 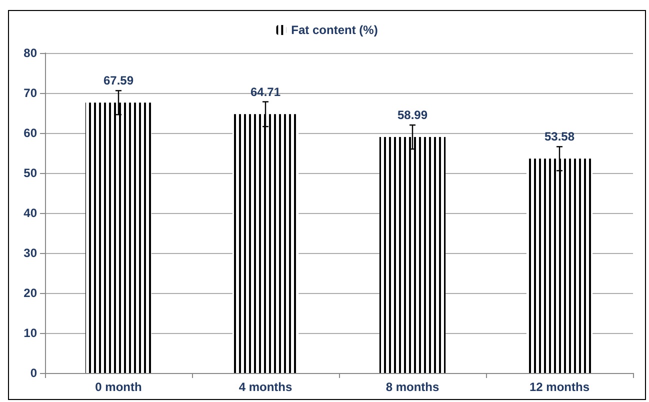 I want to click on y-tick-label: 50, so click(x=31, y=173).